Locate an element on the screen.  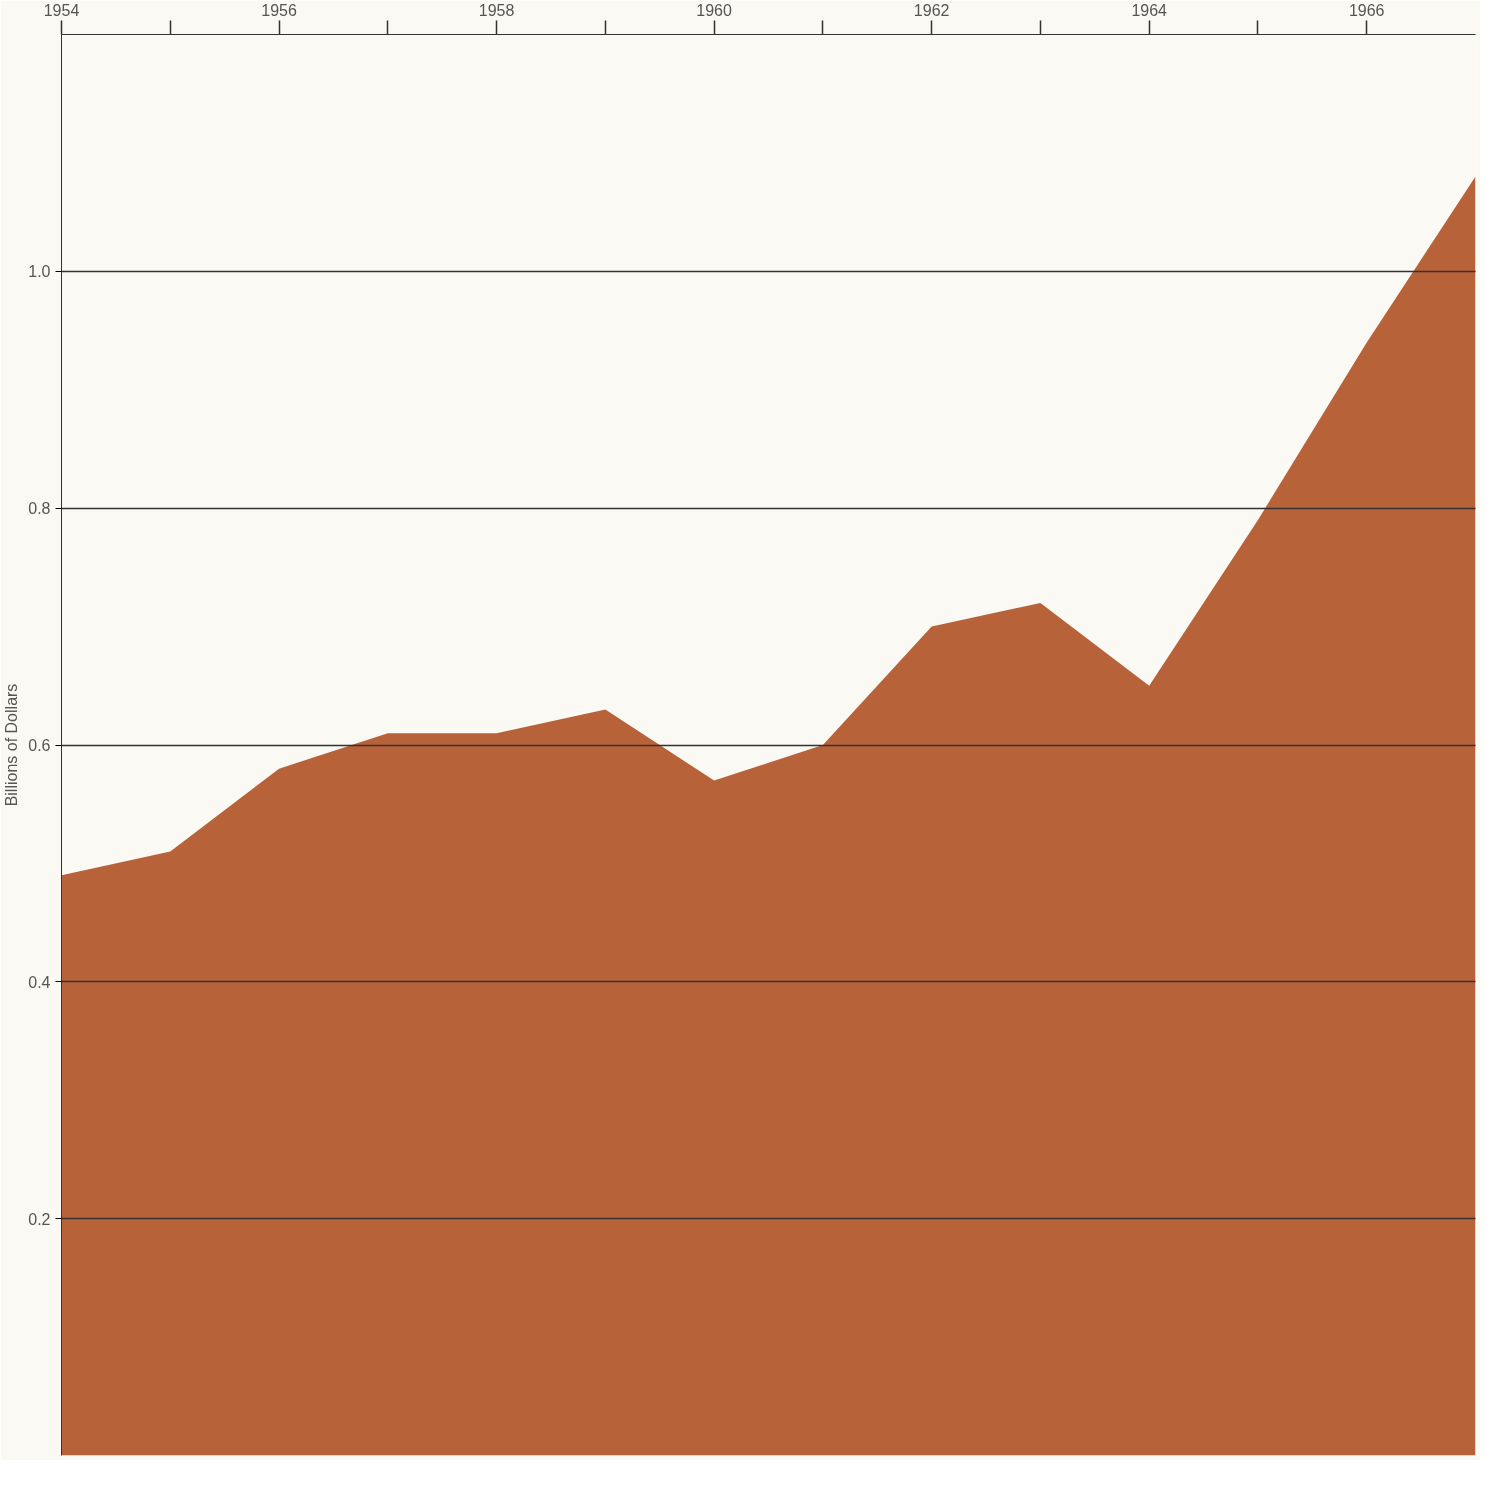
y-tick-label: 0.6 is located at coordinates (39, 745).